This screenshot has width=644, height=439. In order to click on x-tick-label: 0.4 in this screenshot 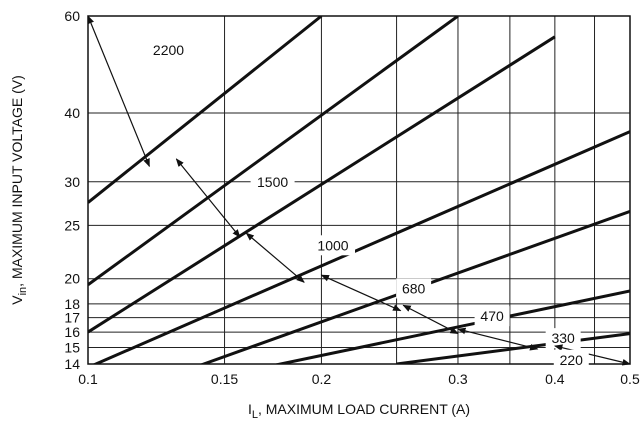, I will do `click(555, 379)`.